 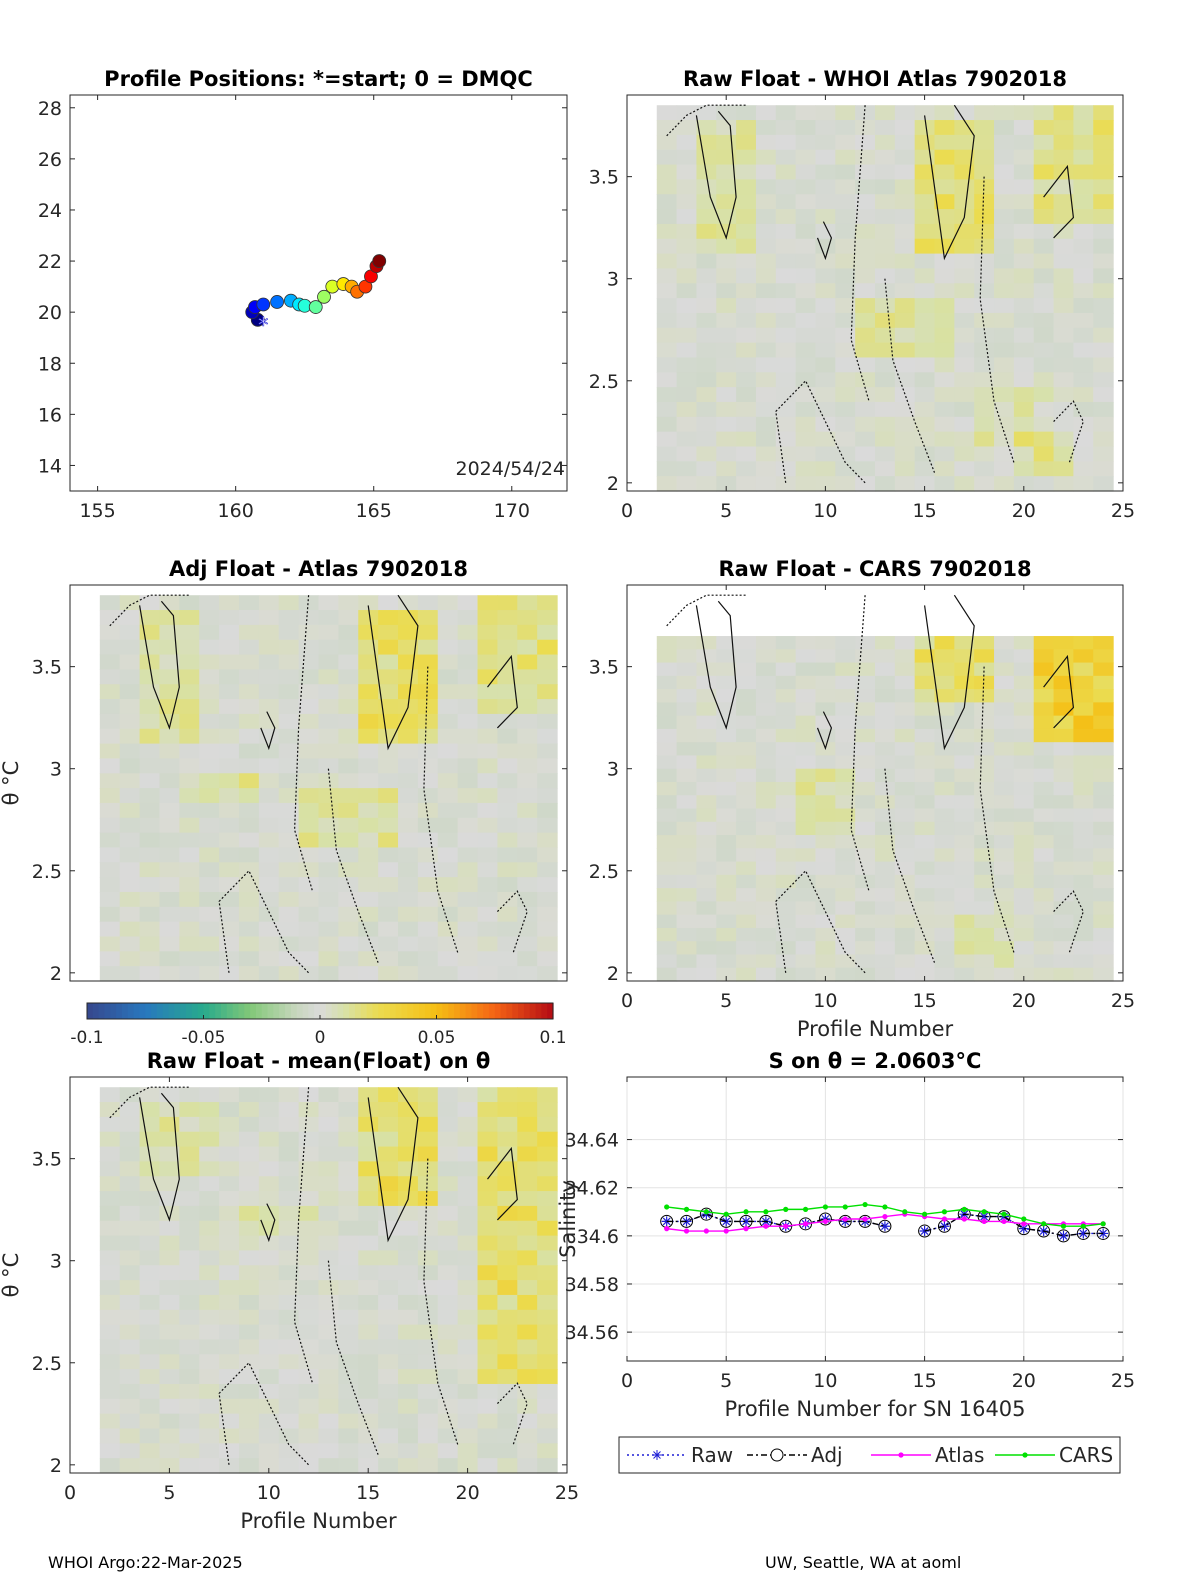 I want to click on chart-title: Raw Float - mean(Float) on θ, so click(x=319, y=1061).